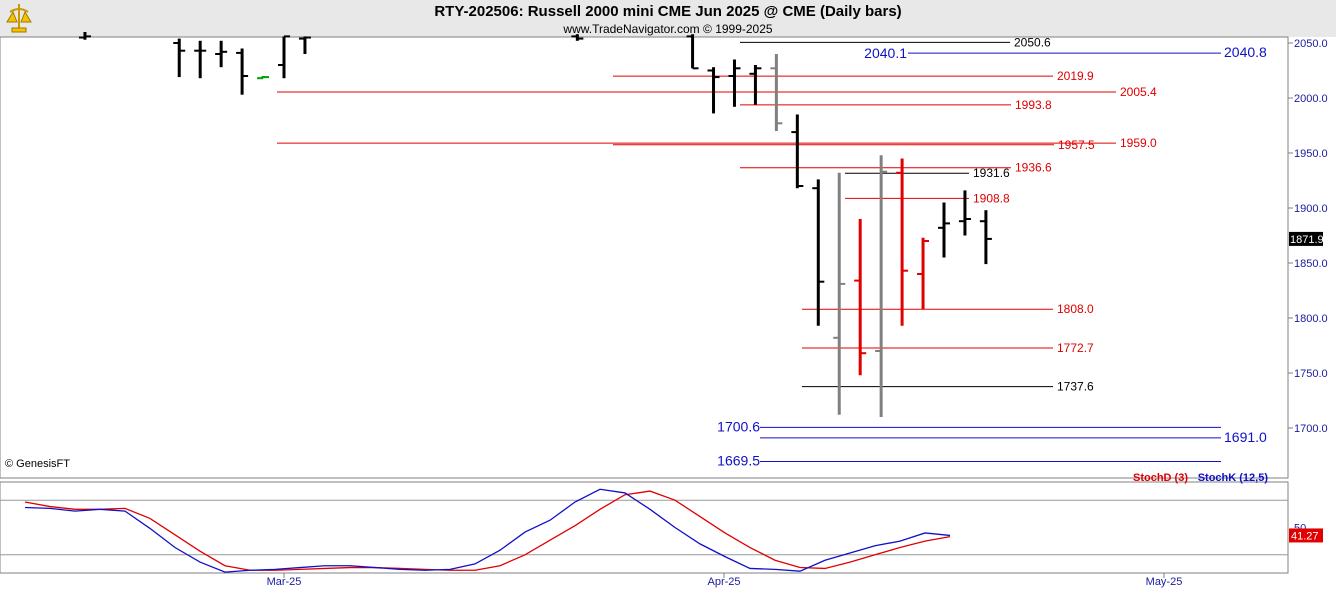  I want to click on level-label: 1993.8, so click(1033, 105).